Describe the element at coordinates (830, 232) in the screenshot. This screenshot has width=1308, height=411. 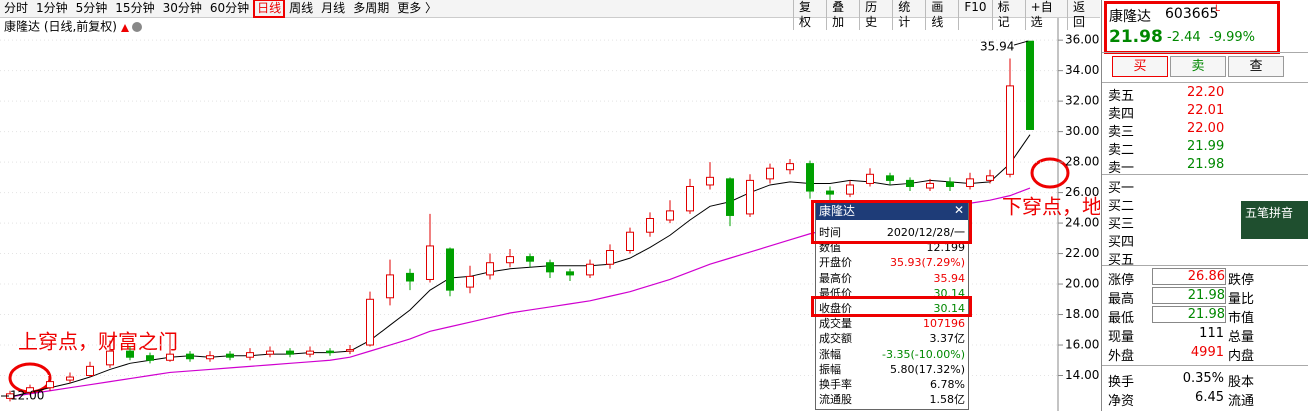
I see `popup-label: 时间` at that location.